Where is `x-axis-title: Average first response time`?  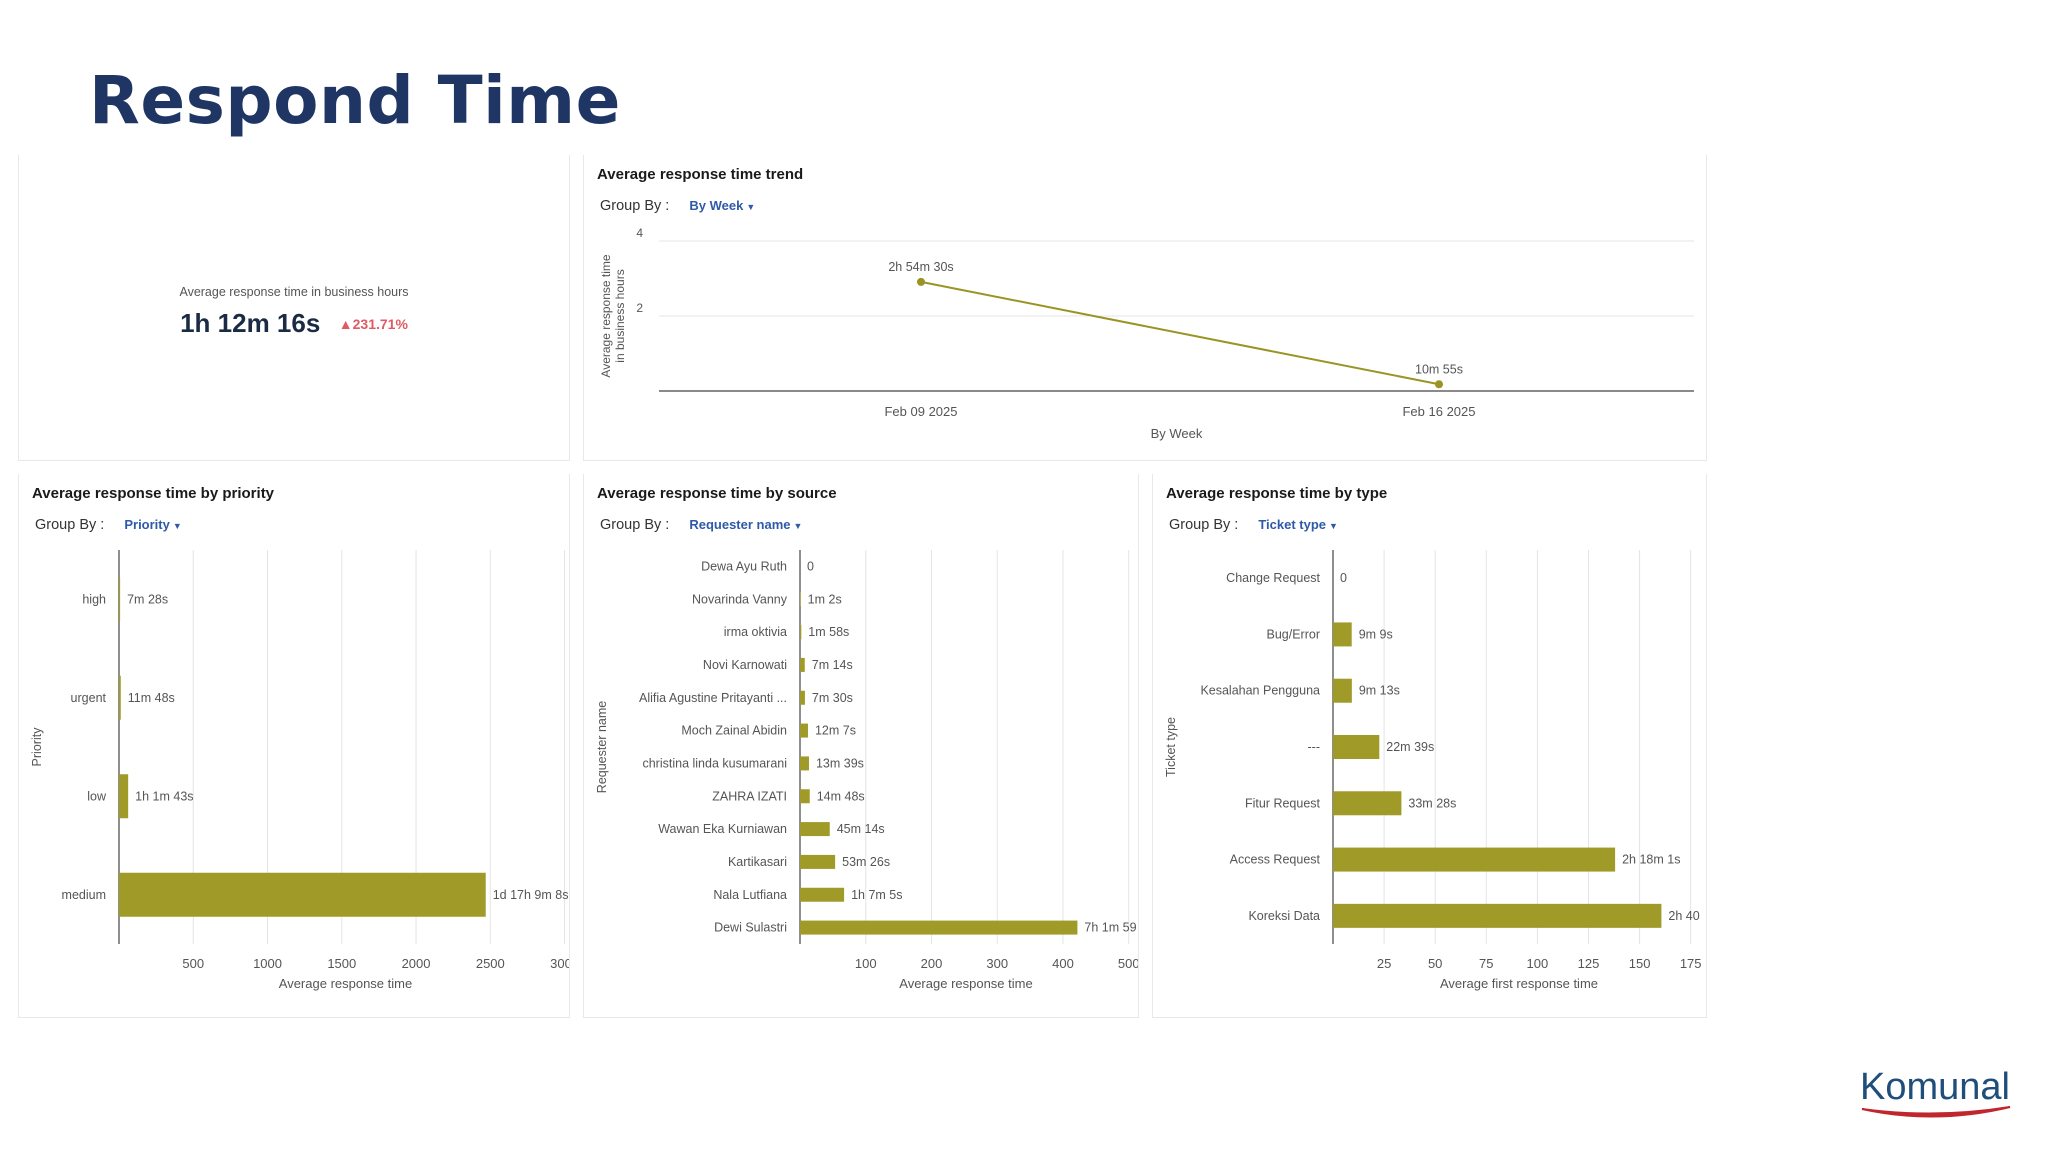
x-axis-title: Average first response time is located at coordinates (1519, 983).